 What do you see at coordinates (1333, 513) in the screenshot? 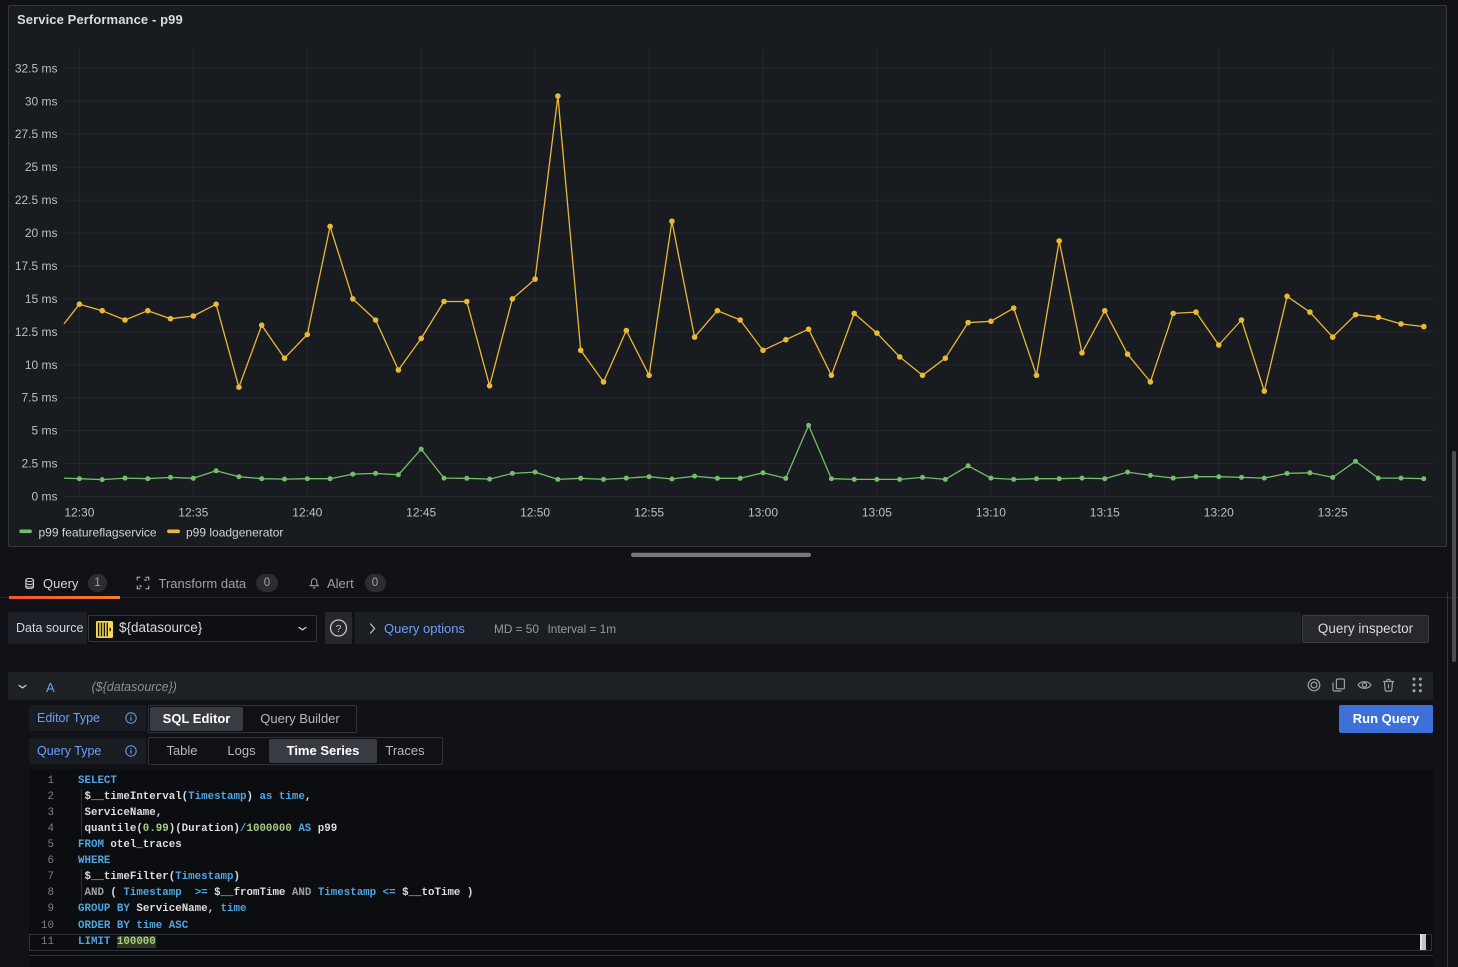
I see `svg-text: 13:25` at bounding box center [1333, 513].